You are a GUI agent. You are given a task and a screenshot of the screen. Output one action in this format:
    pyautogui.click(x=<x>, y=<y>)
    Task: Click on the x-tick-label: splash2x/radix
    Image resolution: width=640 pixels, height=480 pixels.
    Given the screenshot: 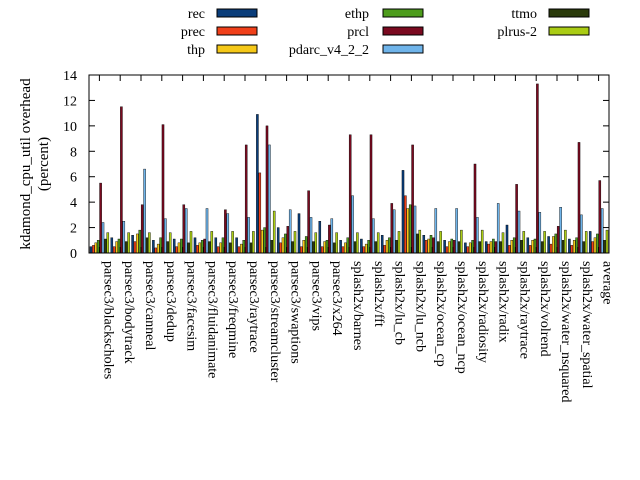 What is the action you would take?
    pyautogui.click(x=503, y=302)
    